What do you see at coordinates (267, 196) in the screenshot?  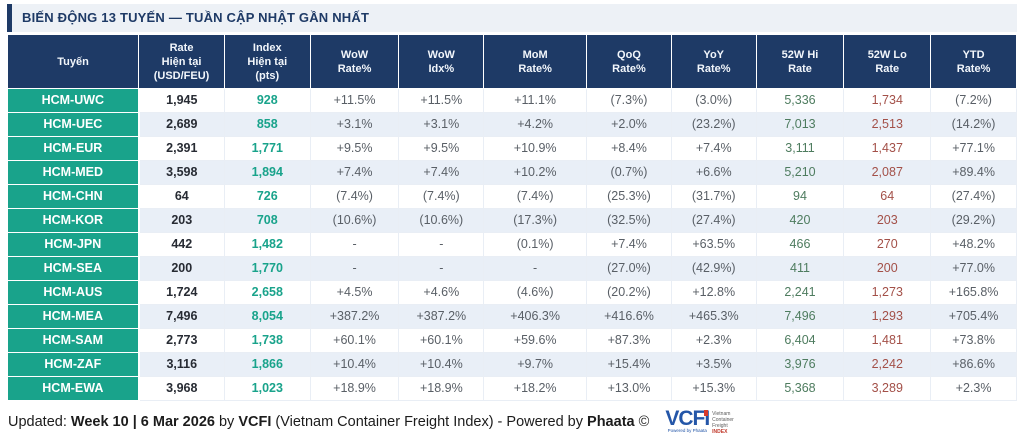 I see `index-current-cell: 726` at bounding box center [267, 196].